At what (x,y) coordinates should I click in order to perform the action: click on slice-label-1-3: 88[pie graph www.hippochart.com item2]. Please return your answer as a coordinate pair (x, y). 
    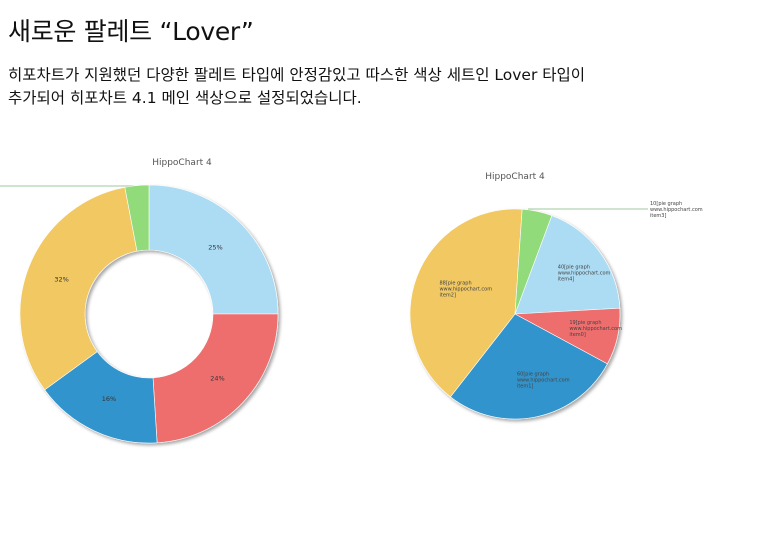
    Looking at the image, I should click on (465, 290).